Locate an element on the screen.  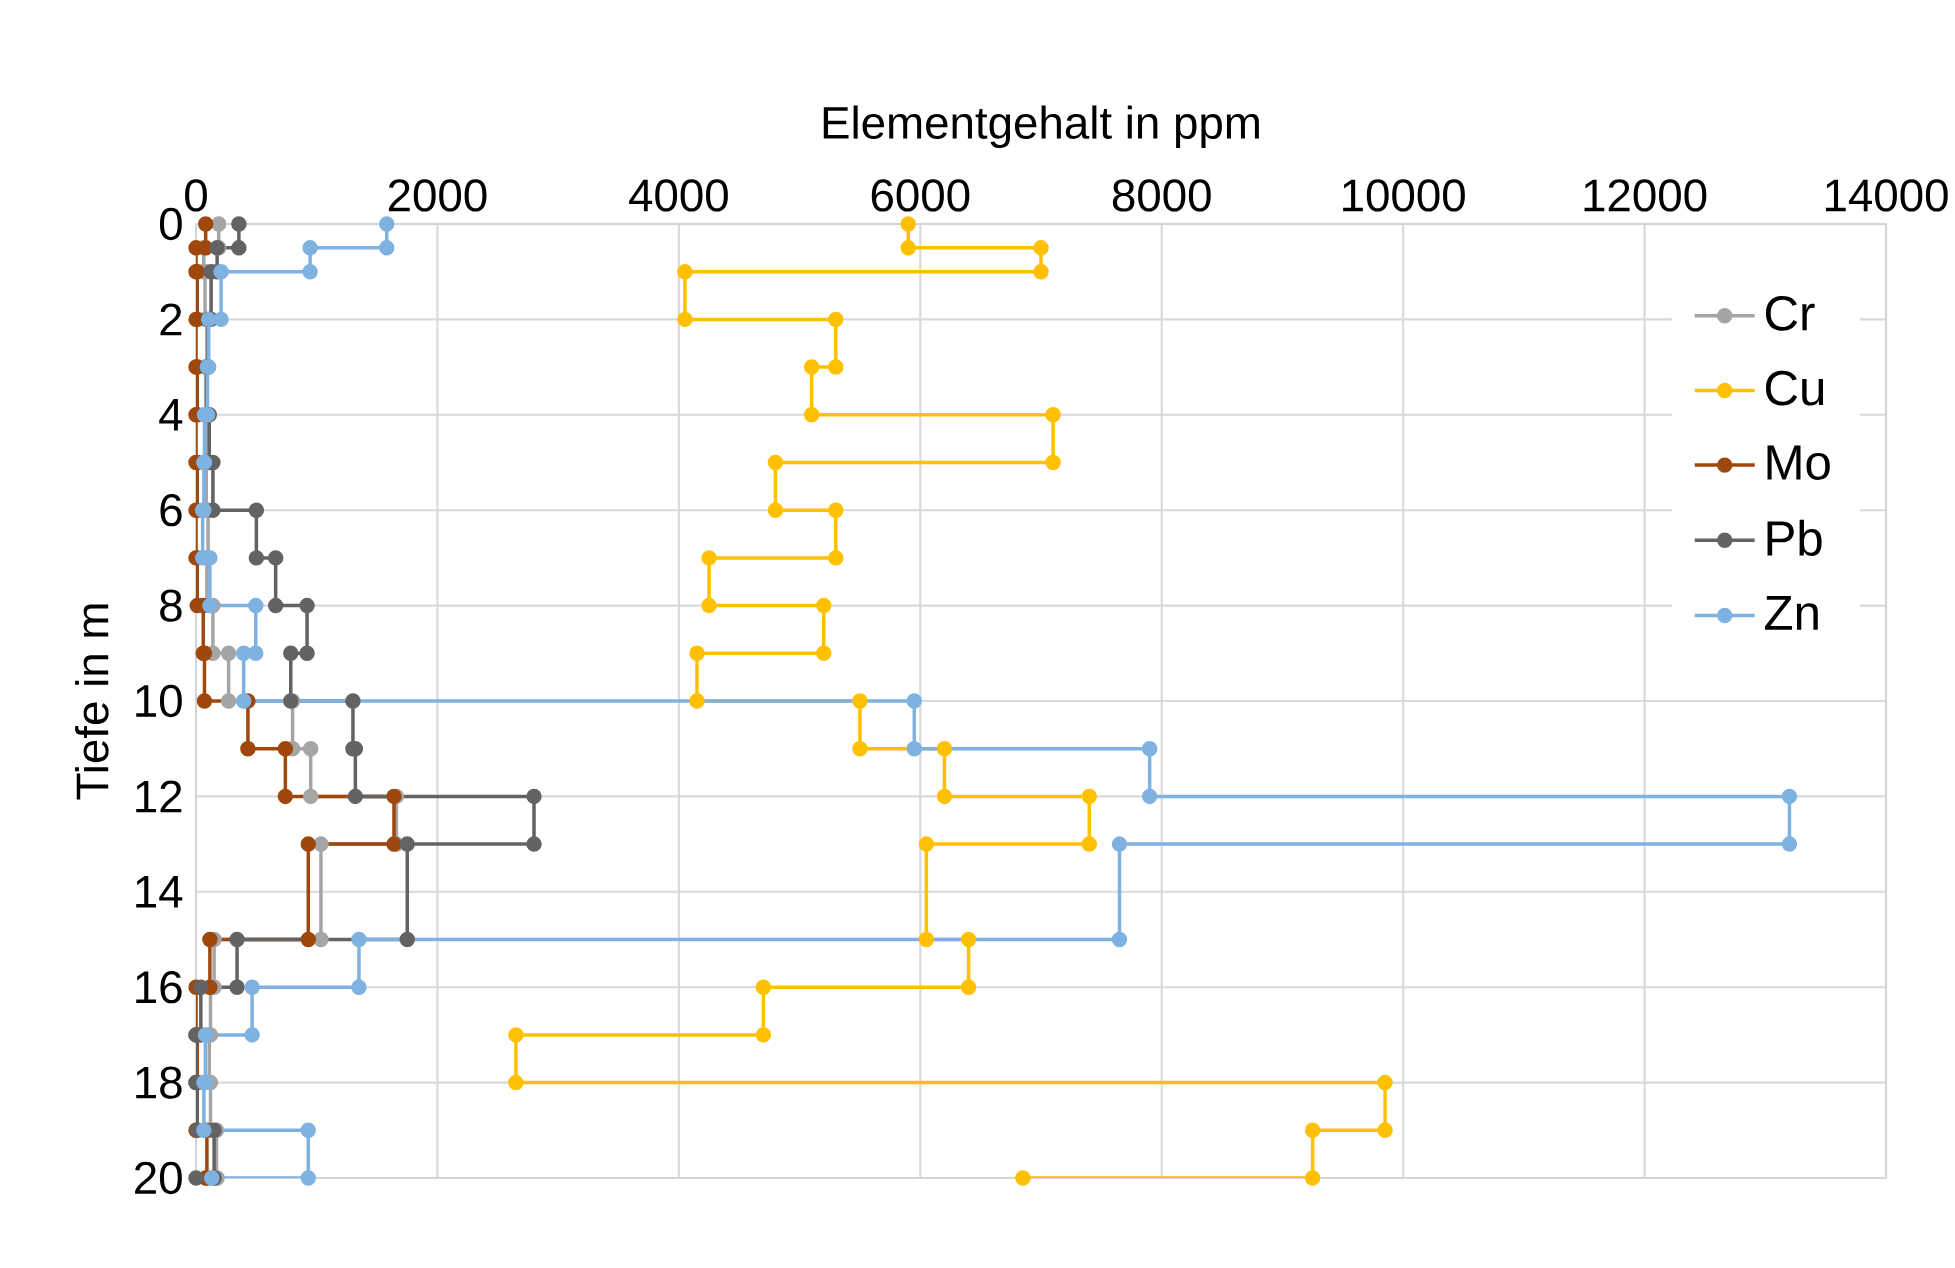
y-tick-label: 4 is located at coordinates (171, 415).